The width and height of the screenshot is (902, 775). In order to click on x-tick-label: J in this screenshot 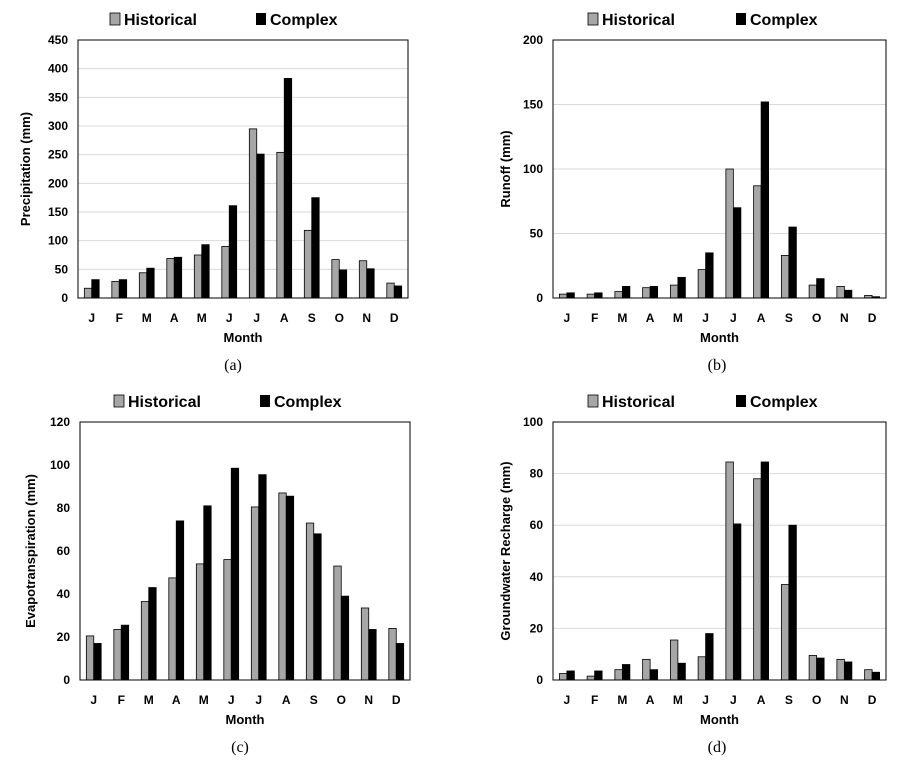, I will do `click(258, 700)`.